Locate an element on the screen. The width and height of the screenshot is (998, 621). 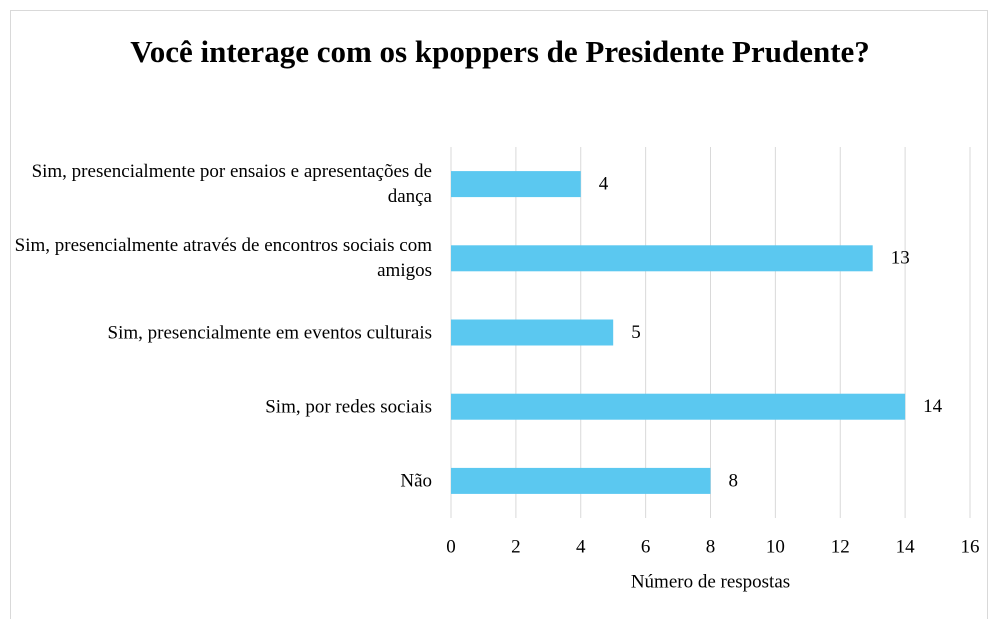
x-tick-label: 10 is located at coordinates (775, 546).